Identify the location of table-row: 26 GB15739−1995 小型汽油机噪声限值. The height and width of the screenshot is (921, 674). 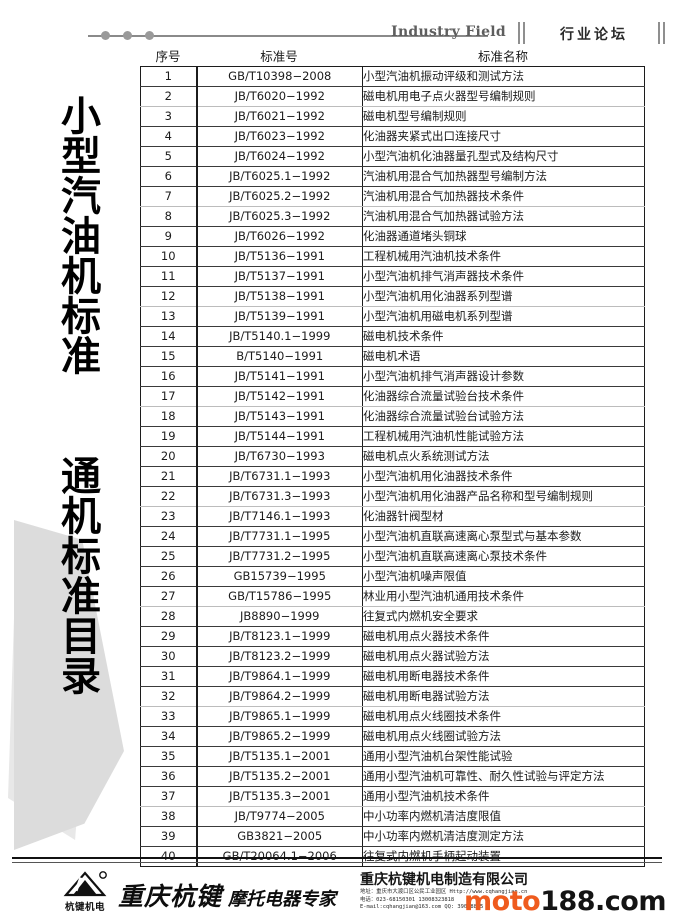
(392, 576).